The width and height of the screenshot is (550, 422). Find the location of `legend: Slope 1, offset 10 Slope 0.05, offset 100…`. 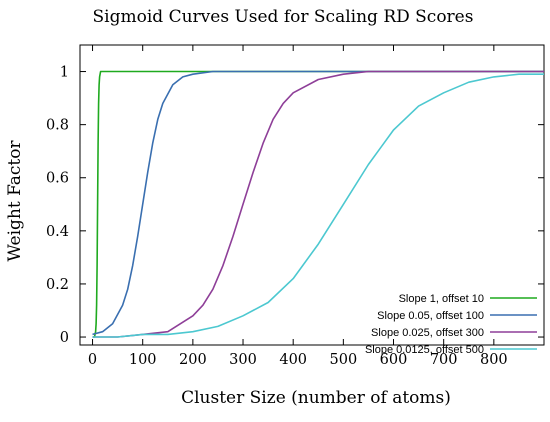

legend: Slope 1, offset 10 Slope 0.05, offset 100… is located at coordinates (451, 324).